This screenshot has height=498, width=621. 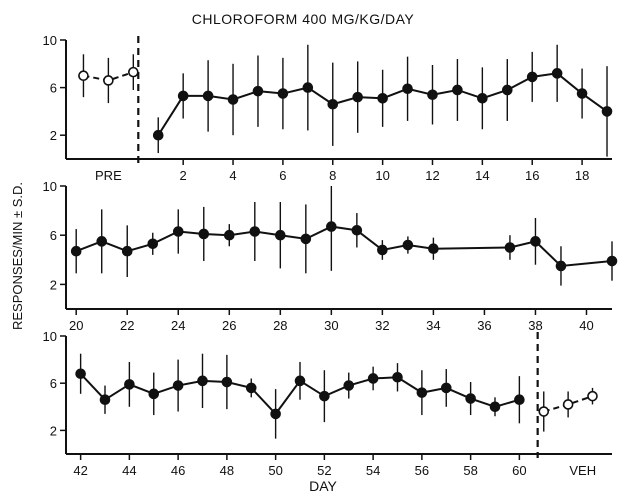 What do you see at coordinates (282, 175) in the screenshot?
I see `x-tick-label: 6` at bounding box center [282, 175].